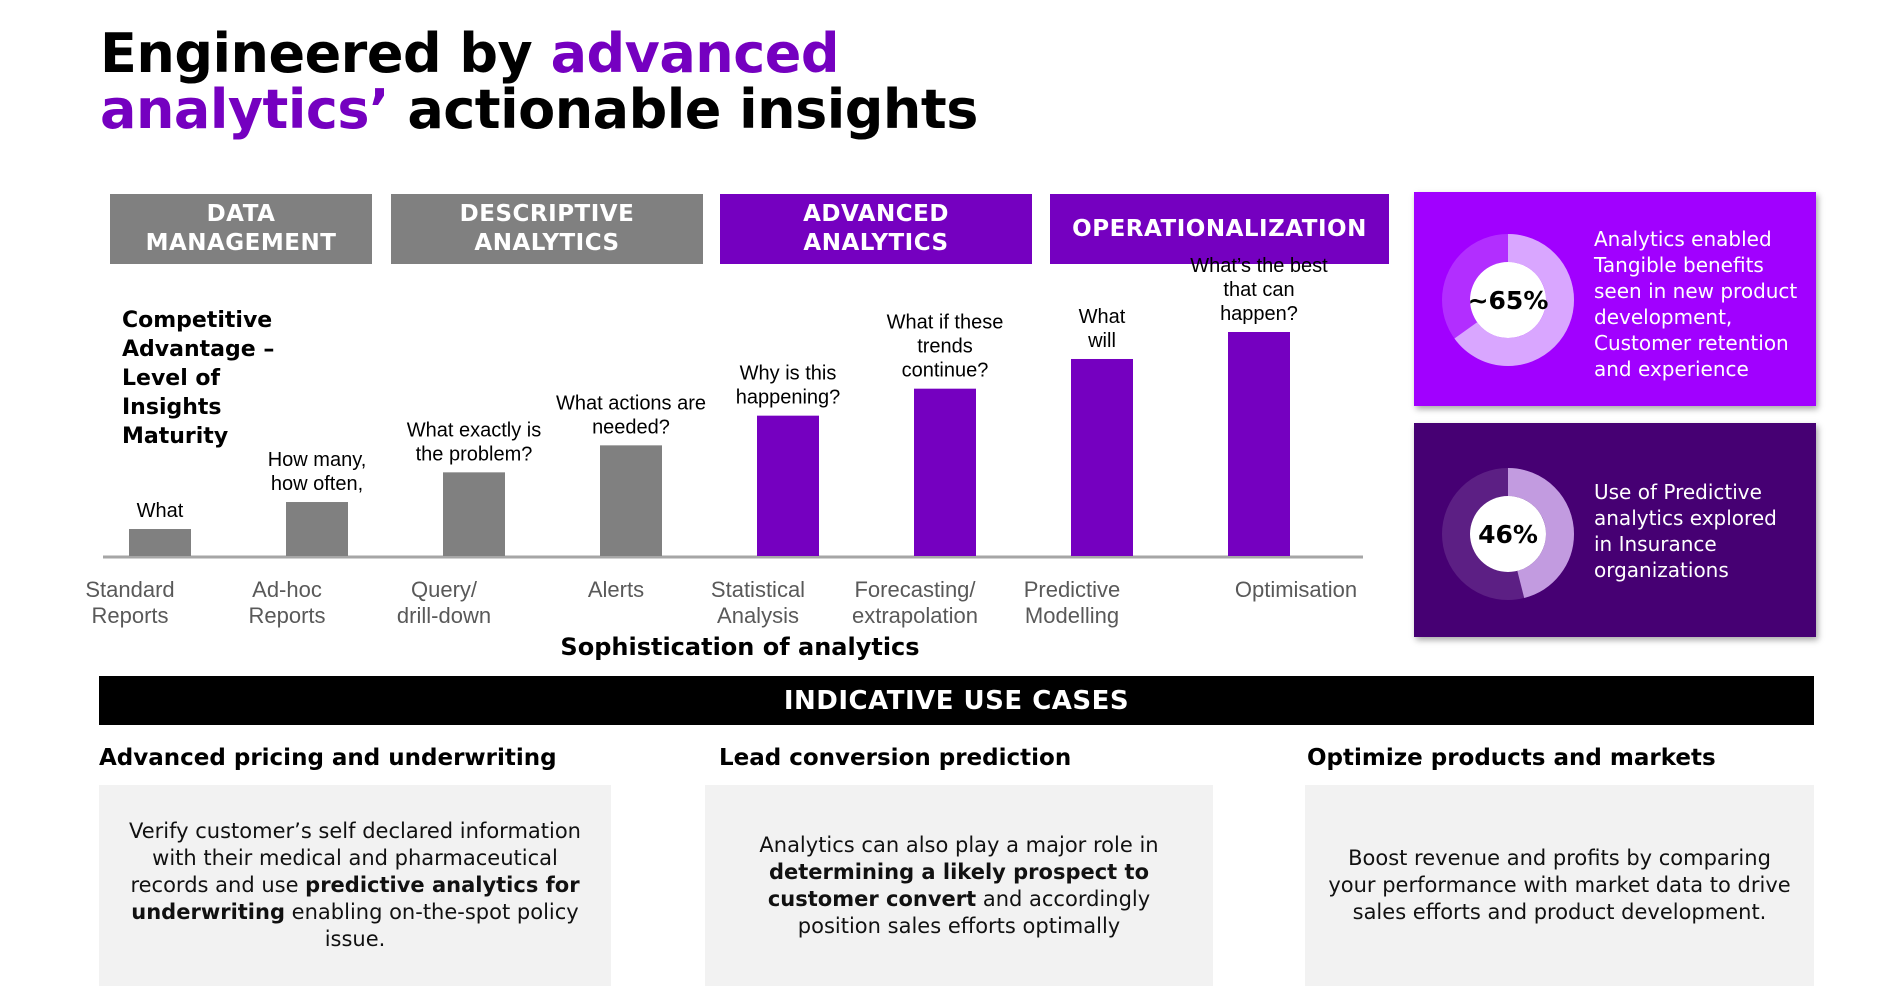 The height and width of the screenshot is (986, 1903). I want to click on category-label-2-line: drill-down, so click(444, 615).